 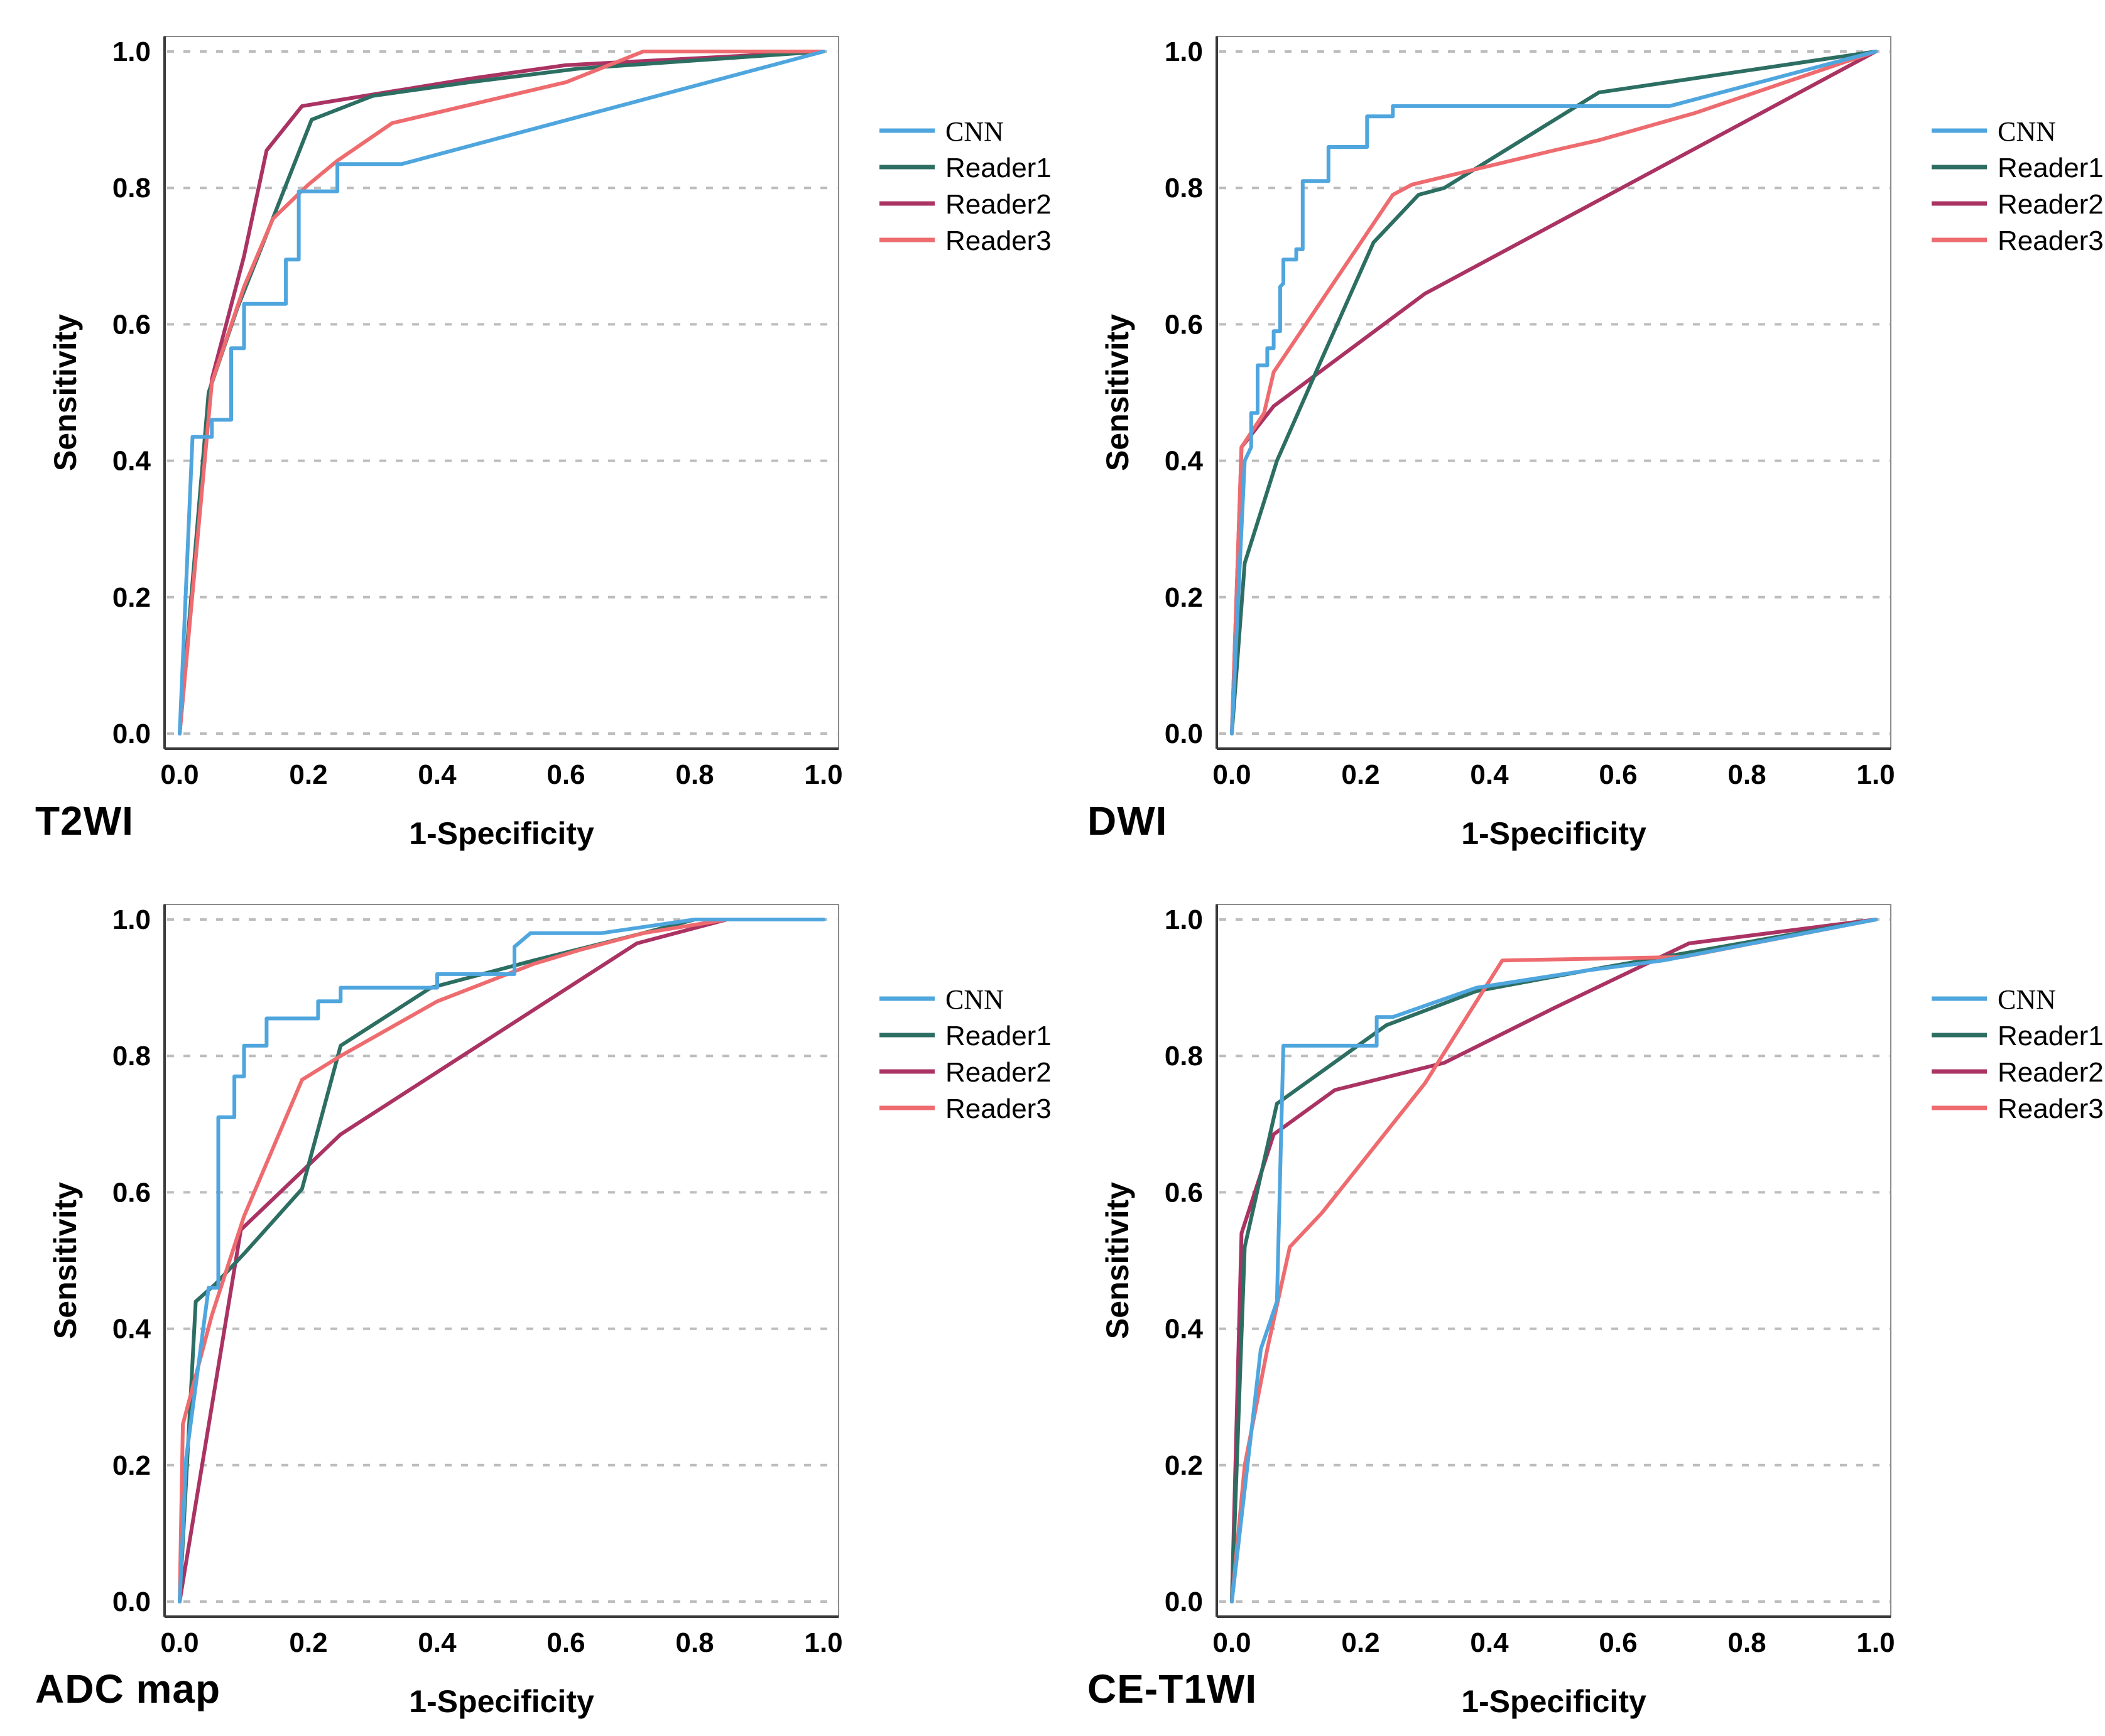 I want to click on panel-label-t2wi: T2WI, so click(x=84, y=821).